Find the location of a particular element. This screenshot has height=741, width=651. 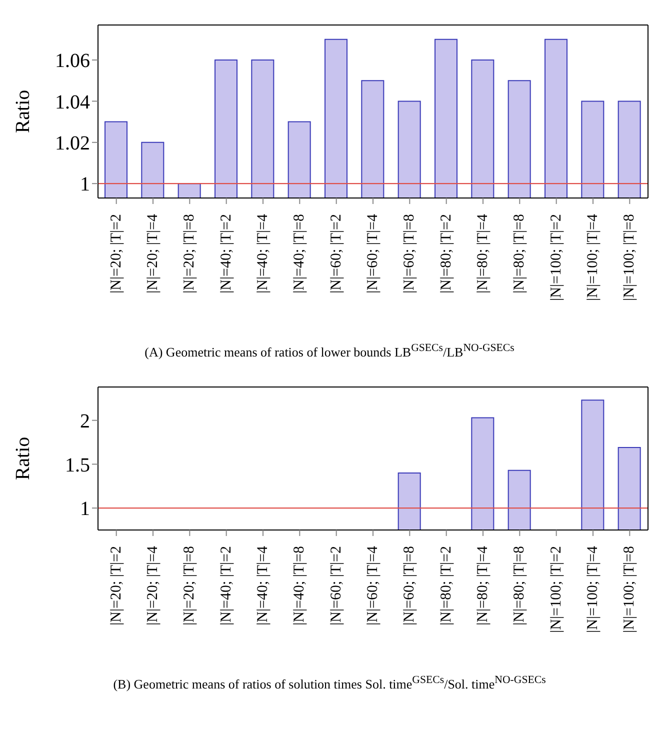

text: (B) Geometric means of ratios of solution times Sol. time$^{GSECs}$/Sol. time$^{NO-GSECs}$ is located at coordinates (329, 683).